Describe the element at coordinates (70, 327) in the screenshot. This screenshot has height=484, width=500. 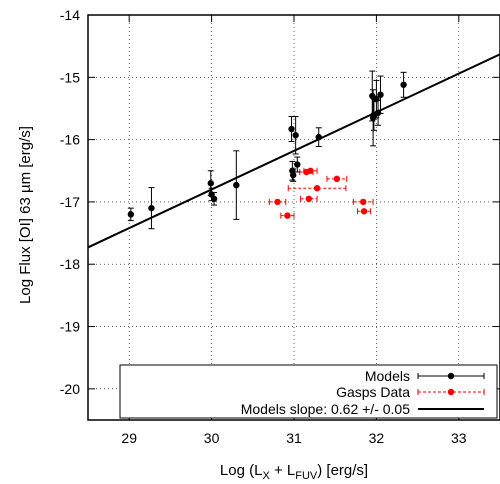
I see `y-tick-label: -19` at that location.